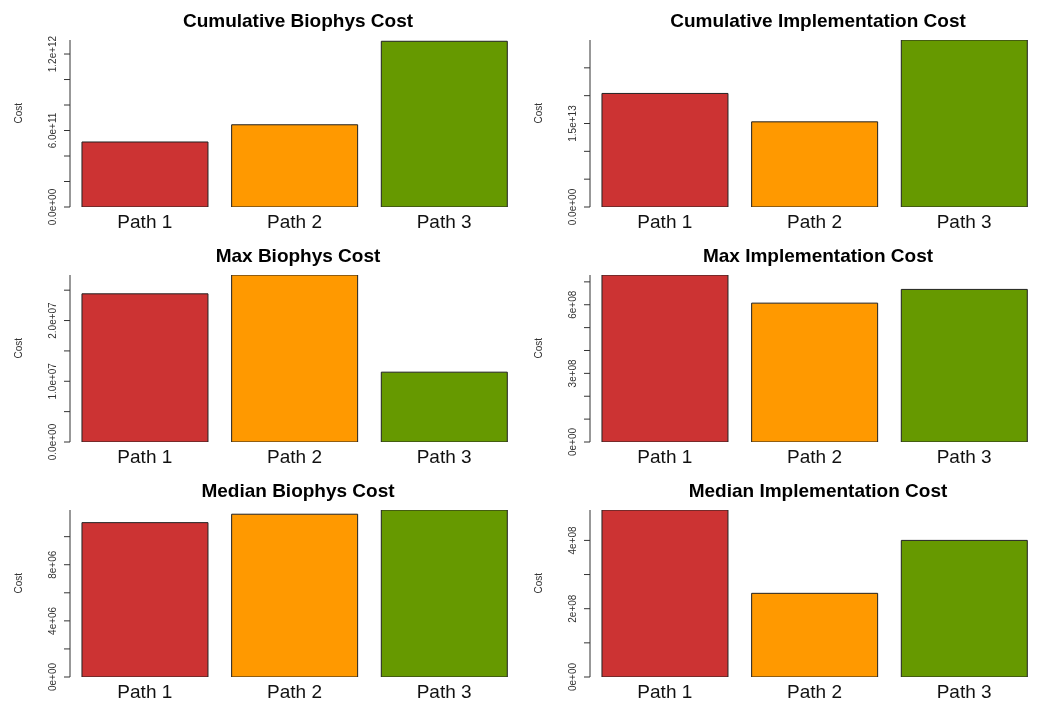 This screenshot has height=721, width=1057. I want to click on y-tick-label: 4e+06, so click(52, 620).